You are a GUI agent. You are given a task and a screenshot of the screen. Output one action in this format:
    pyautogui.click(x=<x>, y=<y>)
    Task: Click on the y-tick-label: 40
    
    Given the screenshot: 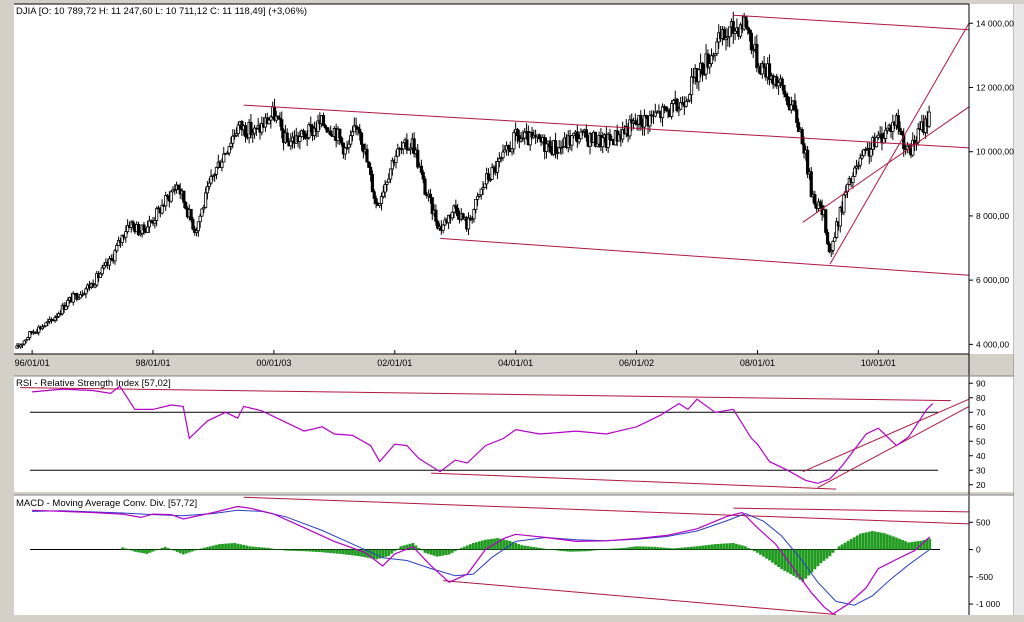 What is the action you would take?
    pyautogui.click(x=981, y=456)
    